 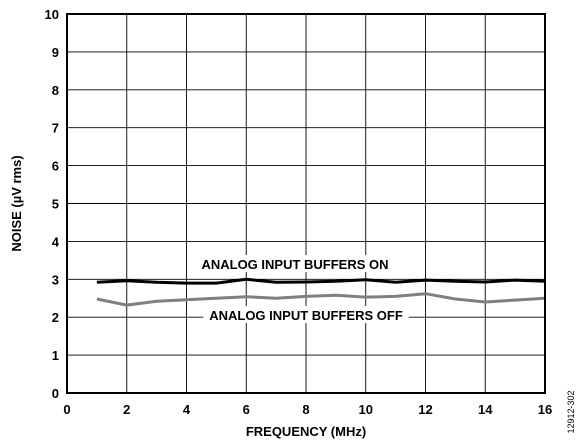 I want to click on y-tick-label: 3, so click(x=55, y=279).